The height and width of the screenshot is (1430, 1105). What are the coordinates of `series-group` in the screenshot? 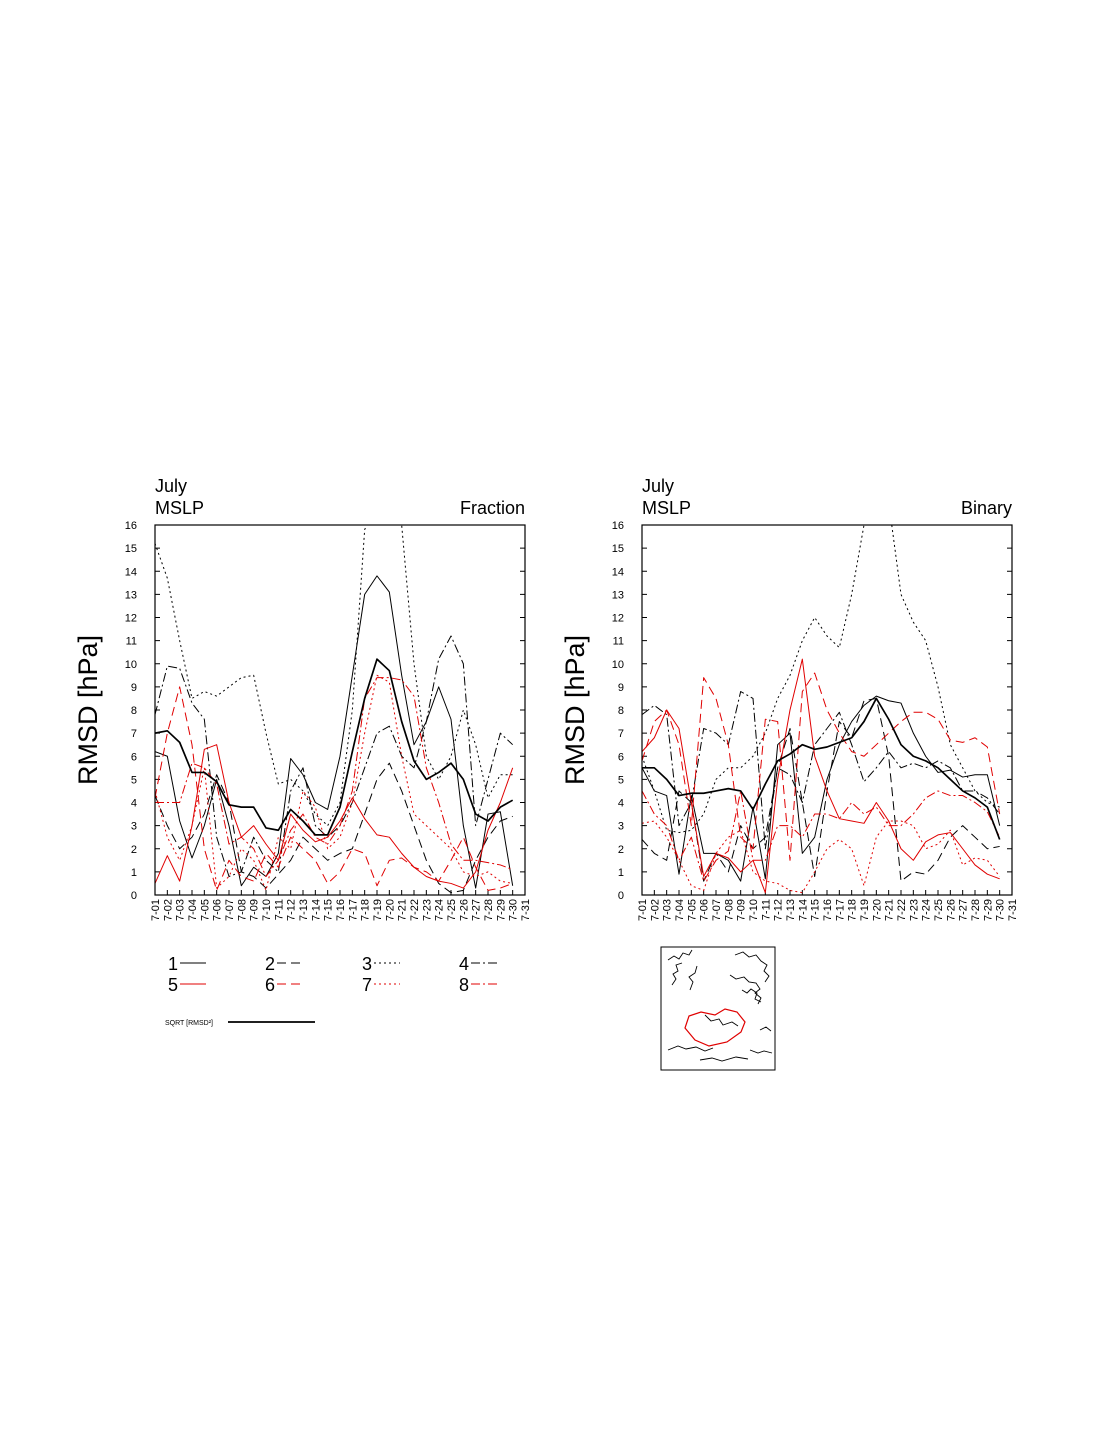 It's located at (334, 709).